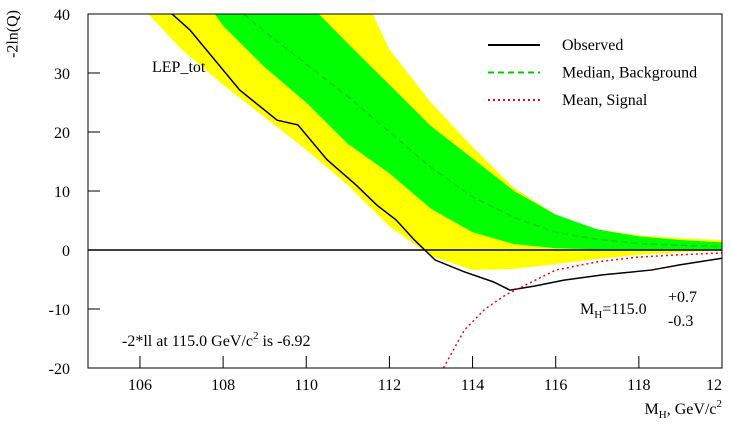 The width and height of the screenshot is (732, 430). I want to click on x-label-rest: , GeV/c, so click(692, 409).